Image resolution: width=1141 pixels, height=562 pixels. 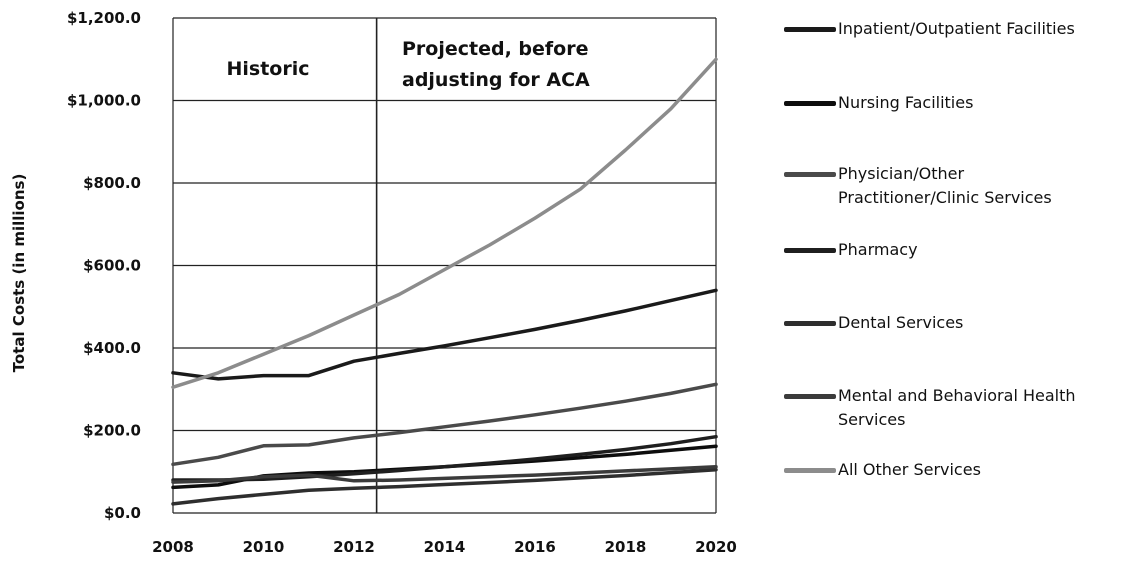 I want to click on x-tick-label: 2012, so click(x=354, y=547).